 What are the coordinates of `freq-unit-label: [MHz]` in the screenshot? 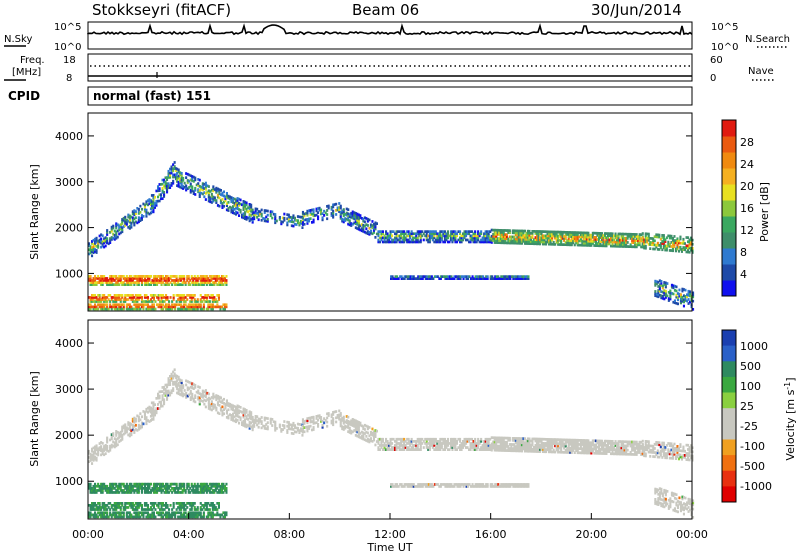 It's located at (26, 72).